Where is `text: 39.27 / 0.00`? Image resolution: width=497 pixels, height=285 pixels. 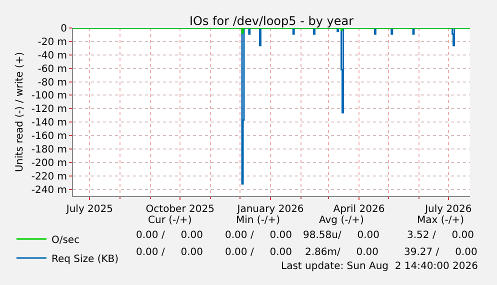
text: 39.27 / 0.00 is located at coordinates (441, 252).